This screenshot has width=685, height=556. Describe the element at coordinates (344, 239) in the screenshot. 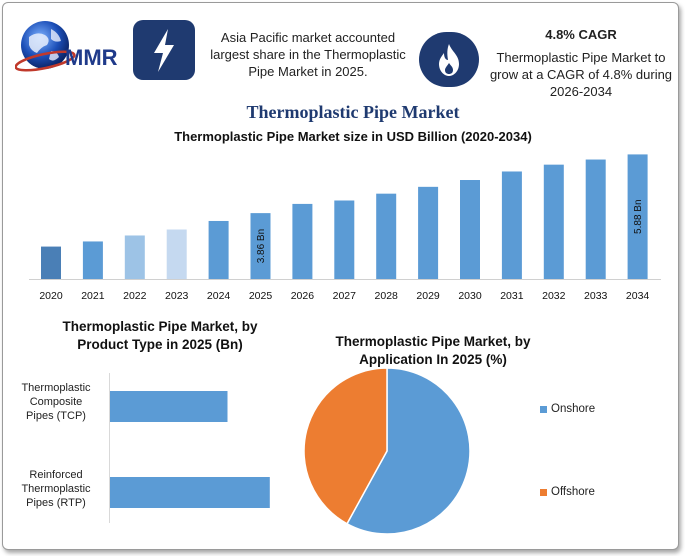

I see `bar-2027` at that location.